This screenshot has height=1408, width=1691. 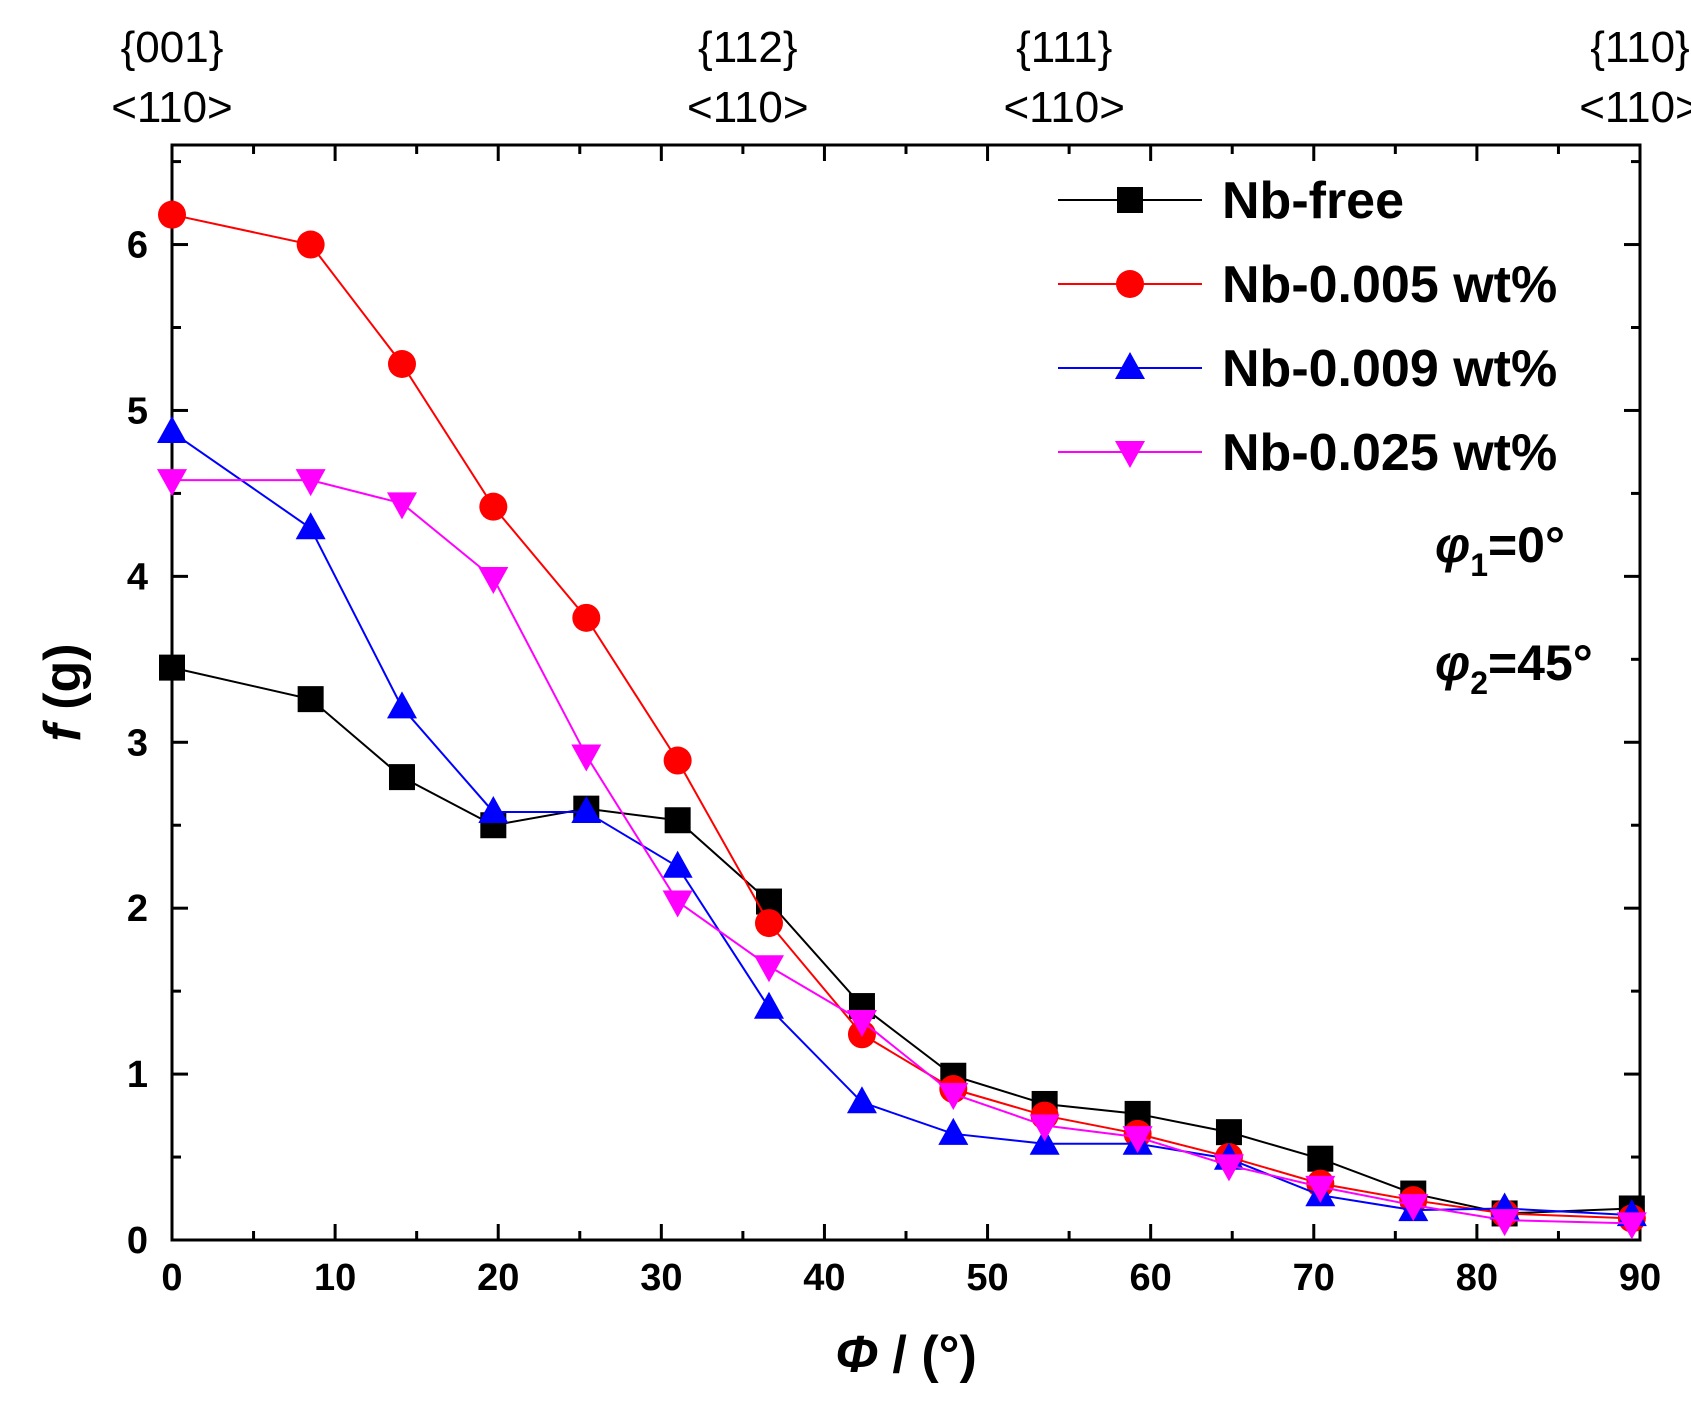 I want to click on y-tick-label: 4, so click(x=137, y=577).